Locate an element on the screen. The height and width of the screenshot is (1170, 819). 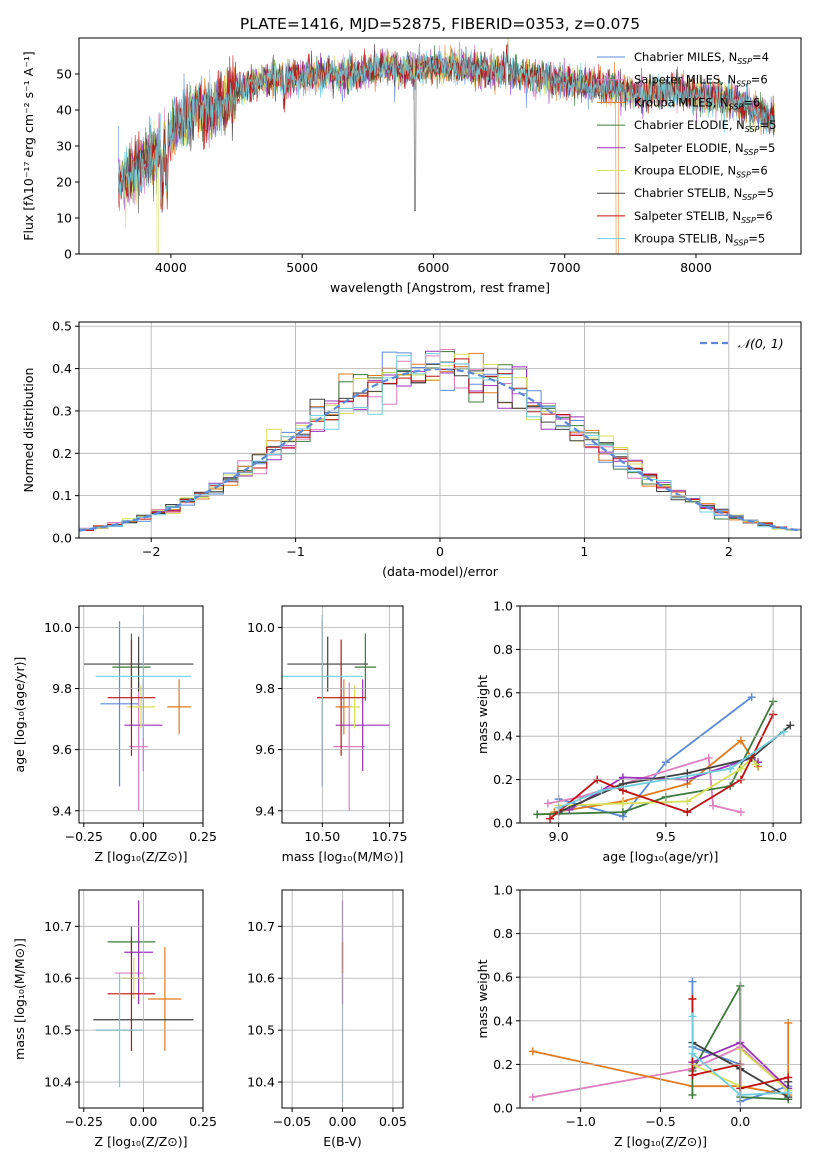
legend-label-3: Chabrier ELODIE, NSSP=5 is located at coordinates (705, 126).